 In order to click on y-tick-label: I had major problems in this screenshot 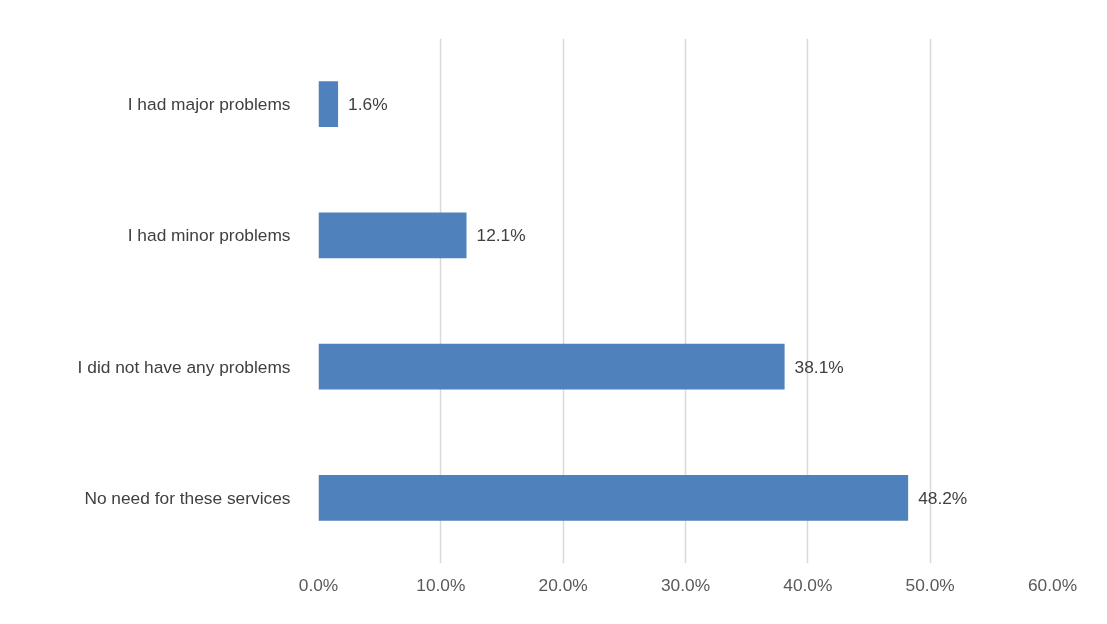, I will do `click(209, 104)`.